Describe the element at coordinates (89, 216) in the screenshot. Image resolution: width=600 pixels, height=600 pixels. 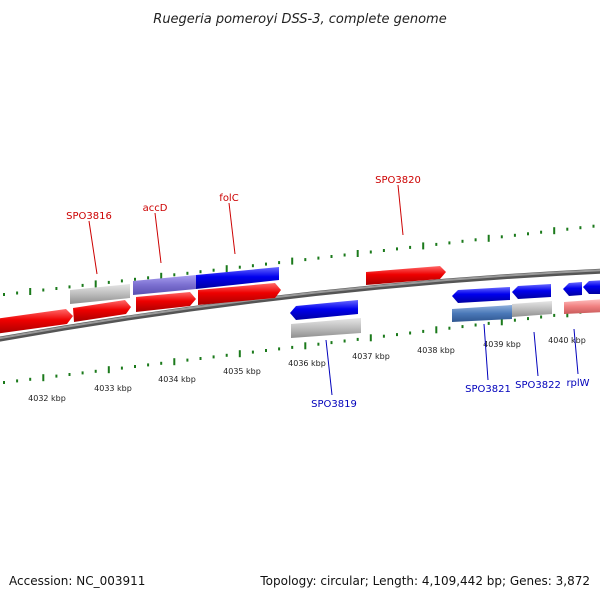
I see `gene-label-spo3816: SPO3816` at that location.